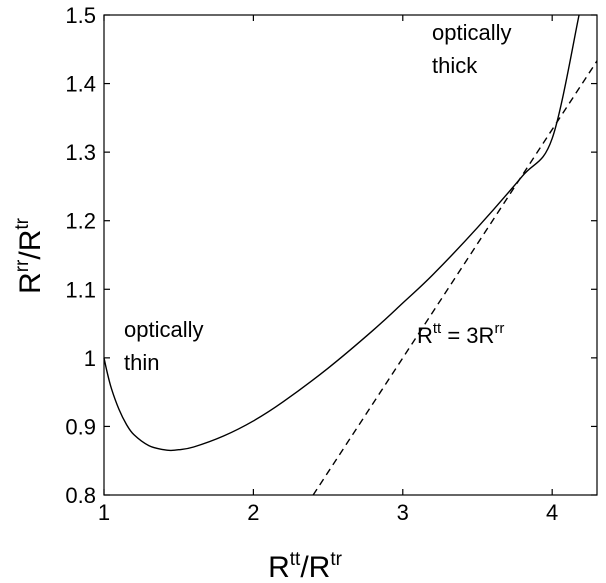 Image resolution: width=606 pixels, height=583 pixels. I want to click on y-tick-label: 1.5, so click(80, 15).